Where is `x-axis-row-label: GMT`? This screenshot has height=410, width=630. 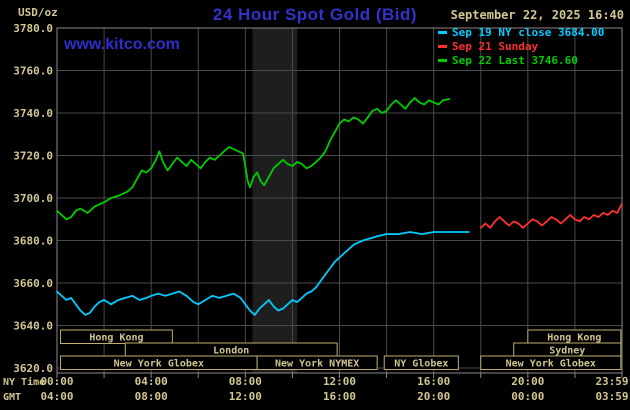 x-axis-row-label: GMT is located at coordinates (12, 397).